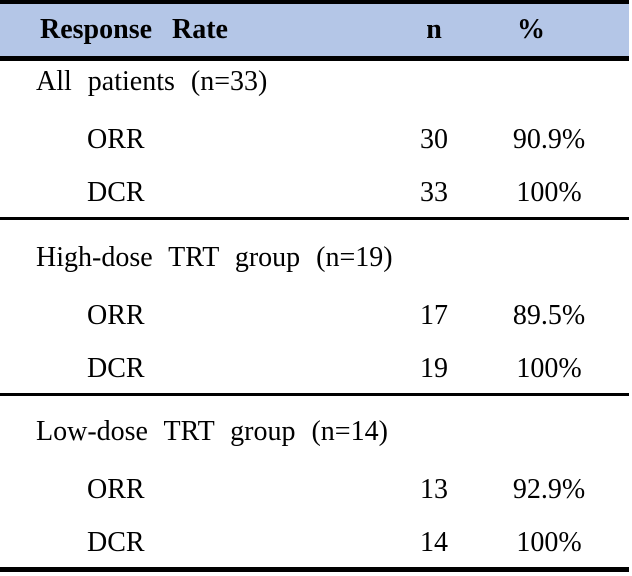 The width and height of the screenshot is (632, 576). I want to click on table-row: ORR 30 90.9%, so click(314, 140).